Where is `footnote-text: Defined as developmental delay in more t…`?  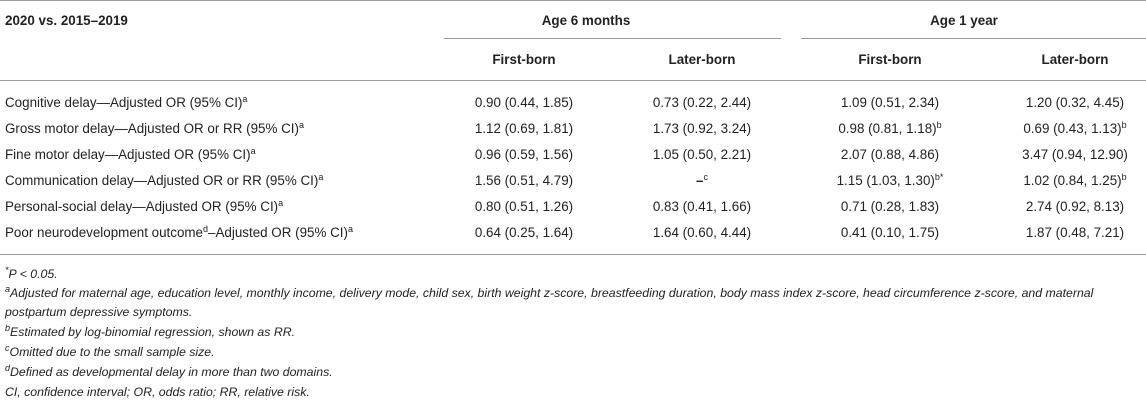 footnote-text: Defined as developmental delay in more t… is located at coordinates (171, 372).